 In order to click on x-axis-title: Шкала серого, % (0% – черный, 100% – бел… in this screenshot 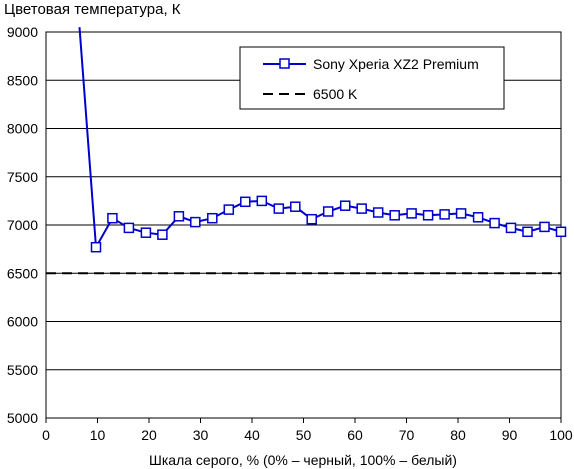, I will do `click(303, 460)`.